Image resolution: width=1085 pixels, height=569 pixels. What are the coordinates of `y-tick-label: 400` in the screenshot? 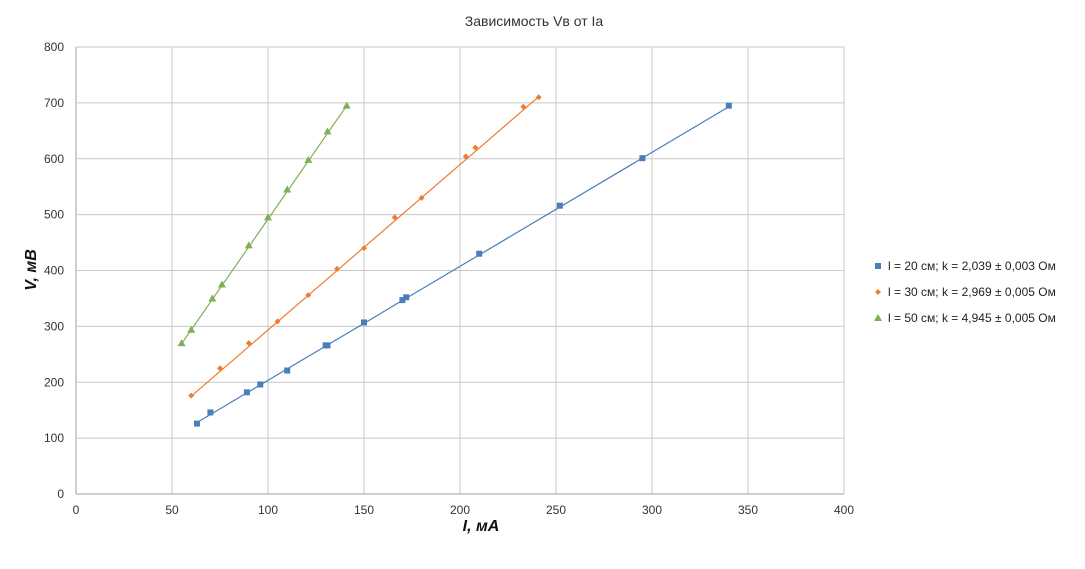 It's located at (54, 271).